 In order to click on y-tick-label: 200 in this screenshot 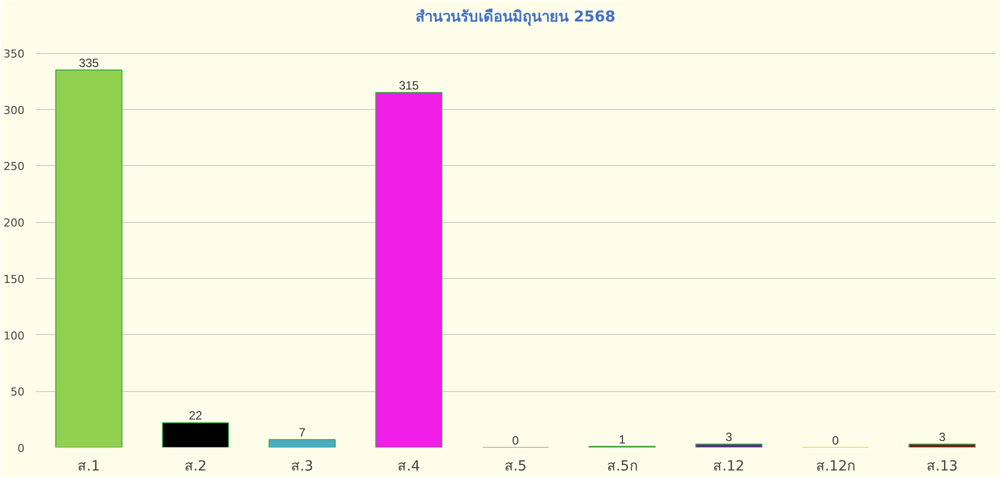, I will do `click(14, 223)`.